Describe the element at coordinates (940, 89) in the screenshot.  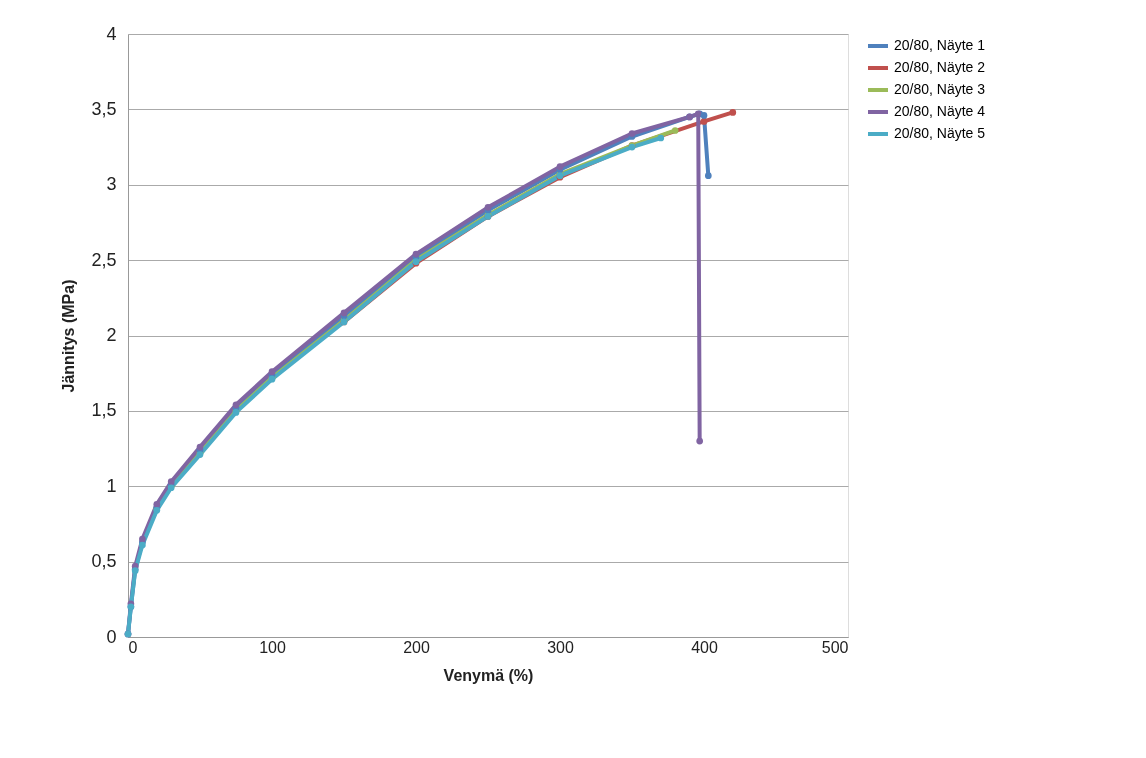
I see `legend-label: 20/80, Näyte 3` at that location.